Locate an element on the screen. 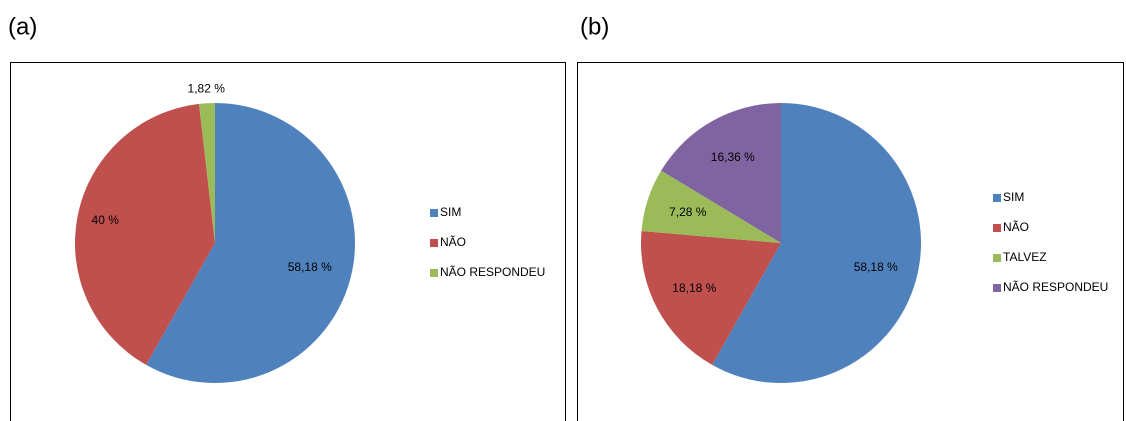 This screenshot has height=421, width=1126. legend-label: TALVEZ is located at coordinates (1025, 257).